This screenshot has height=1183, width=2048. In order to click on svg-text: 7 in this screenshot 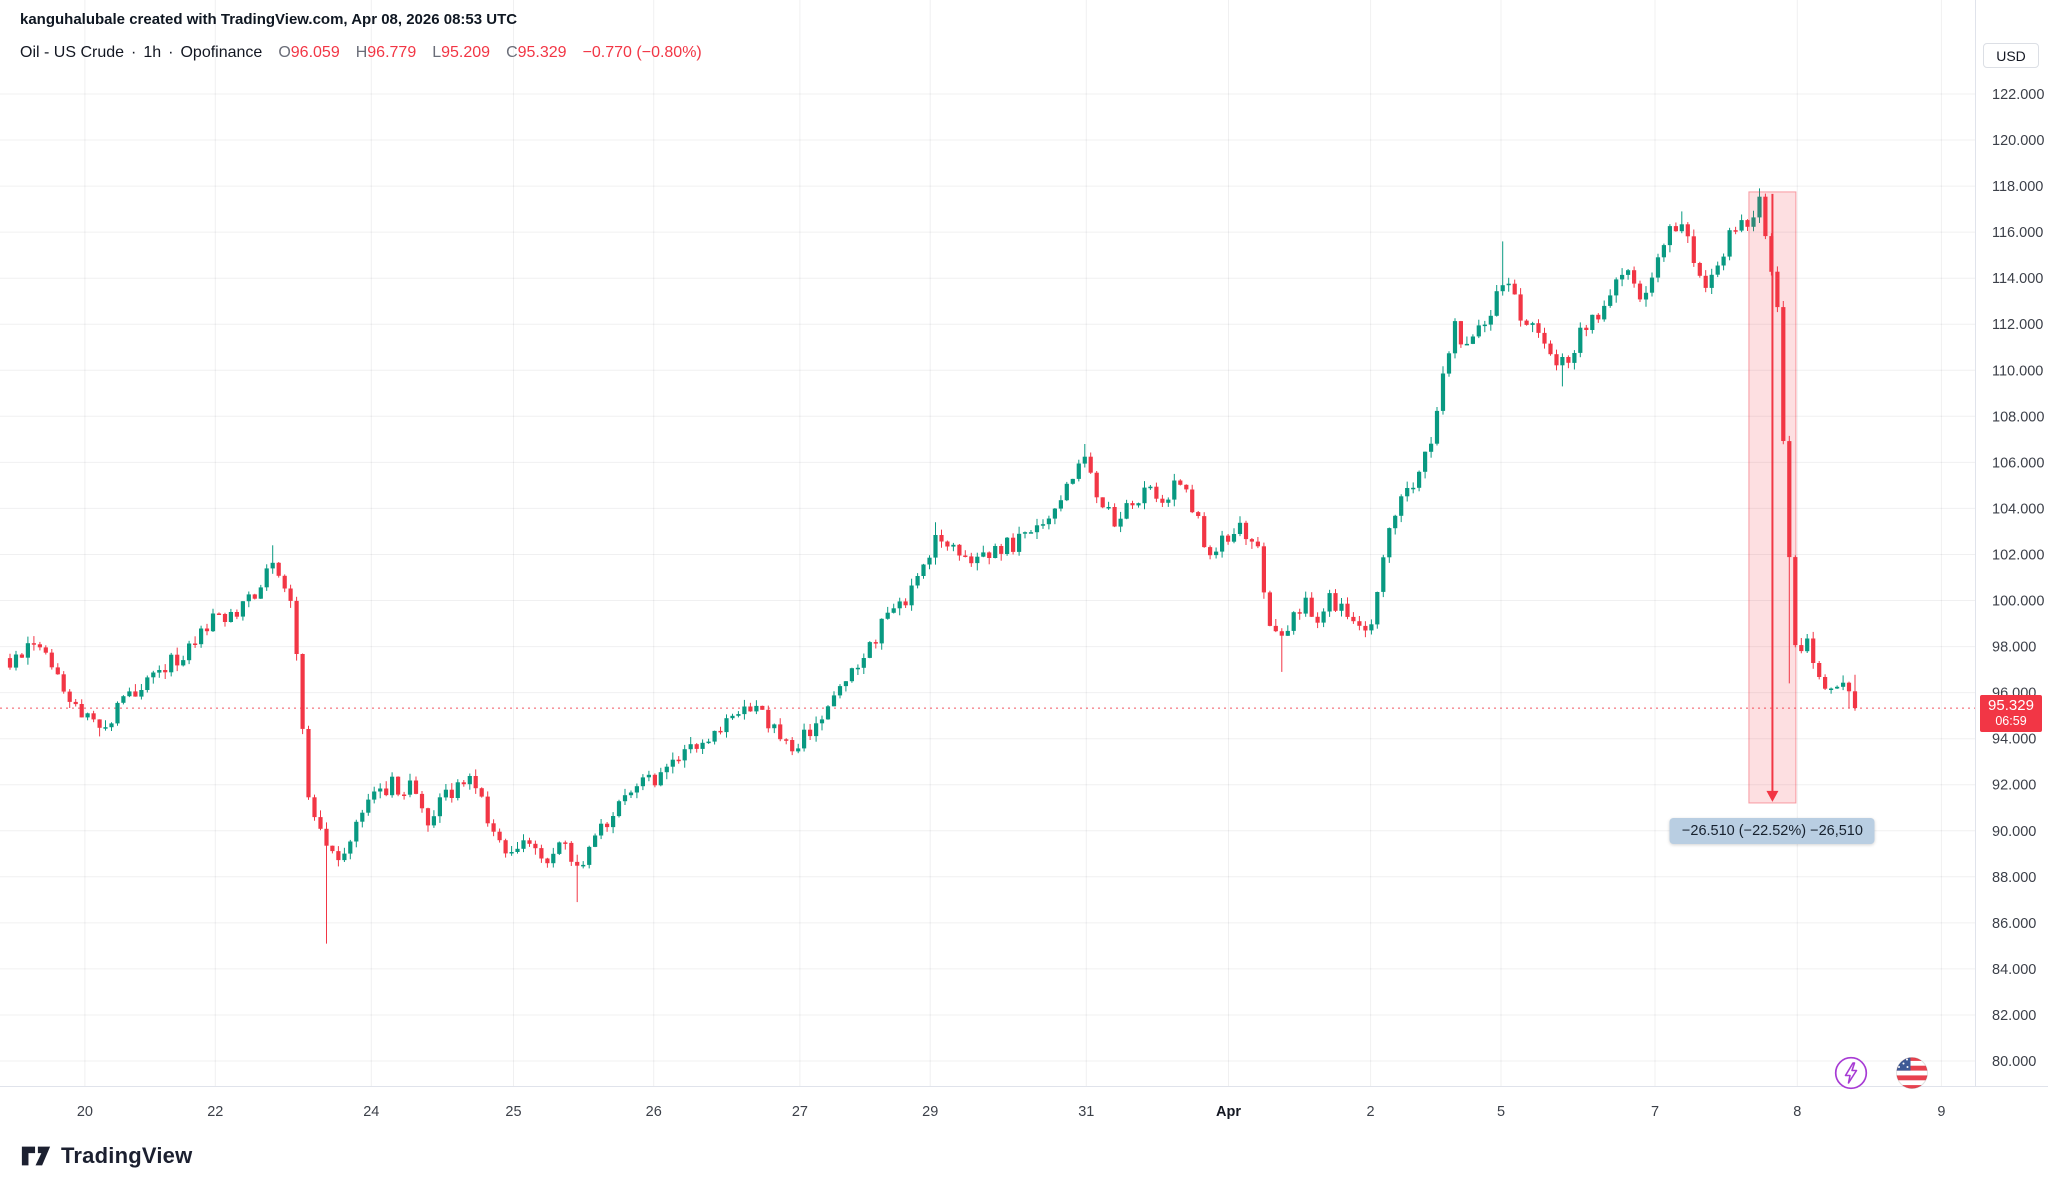, I will do `click(1655, 1112)`.